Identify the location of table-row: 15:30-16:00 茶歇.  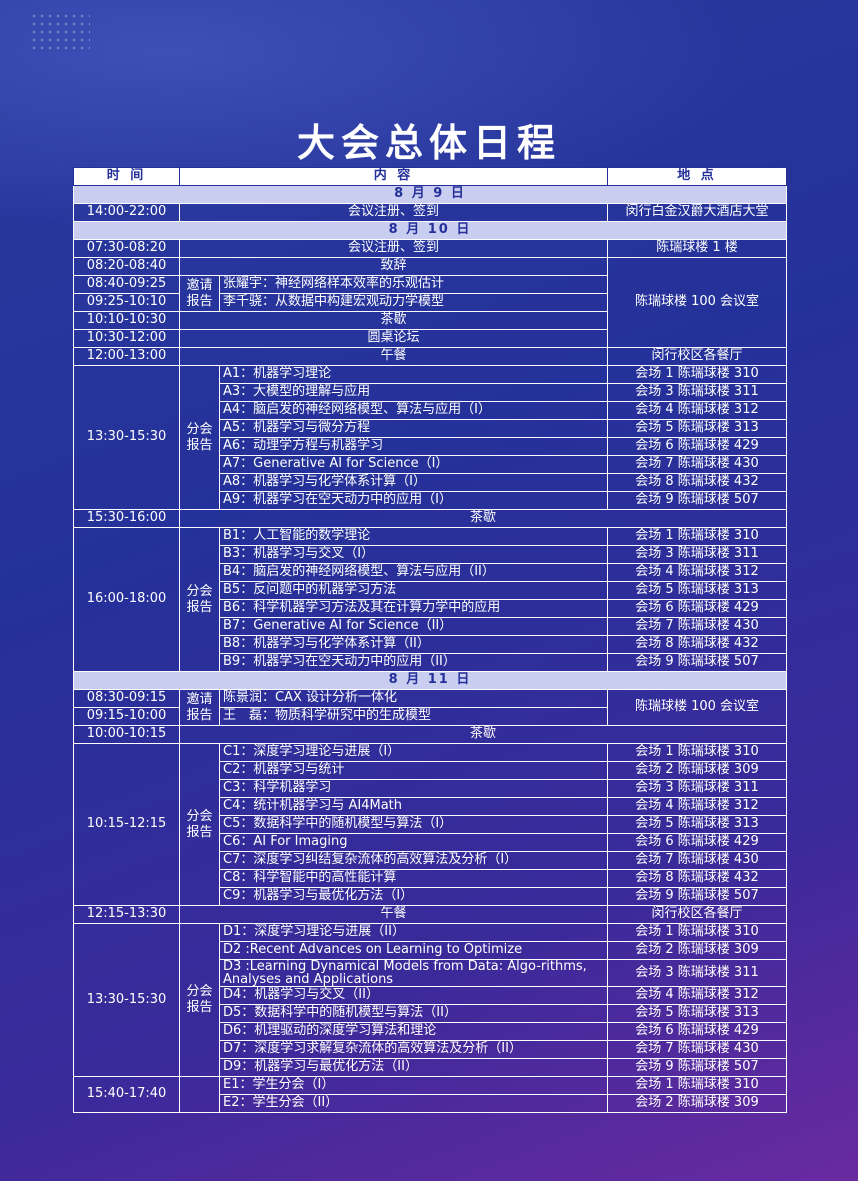
(430, 518).